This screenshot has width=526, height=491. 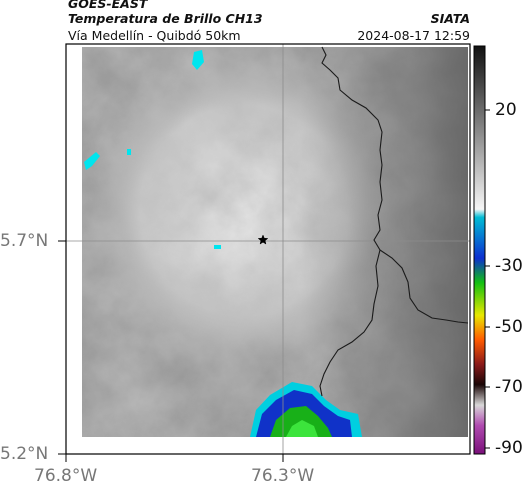 What do you see at coordinates (509, 387) in the screenshot?
I see `colorbar-tick-label: -70` at bounding box center [509, 387].